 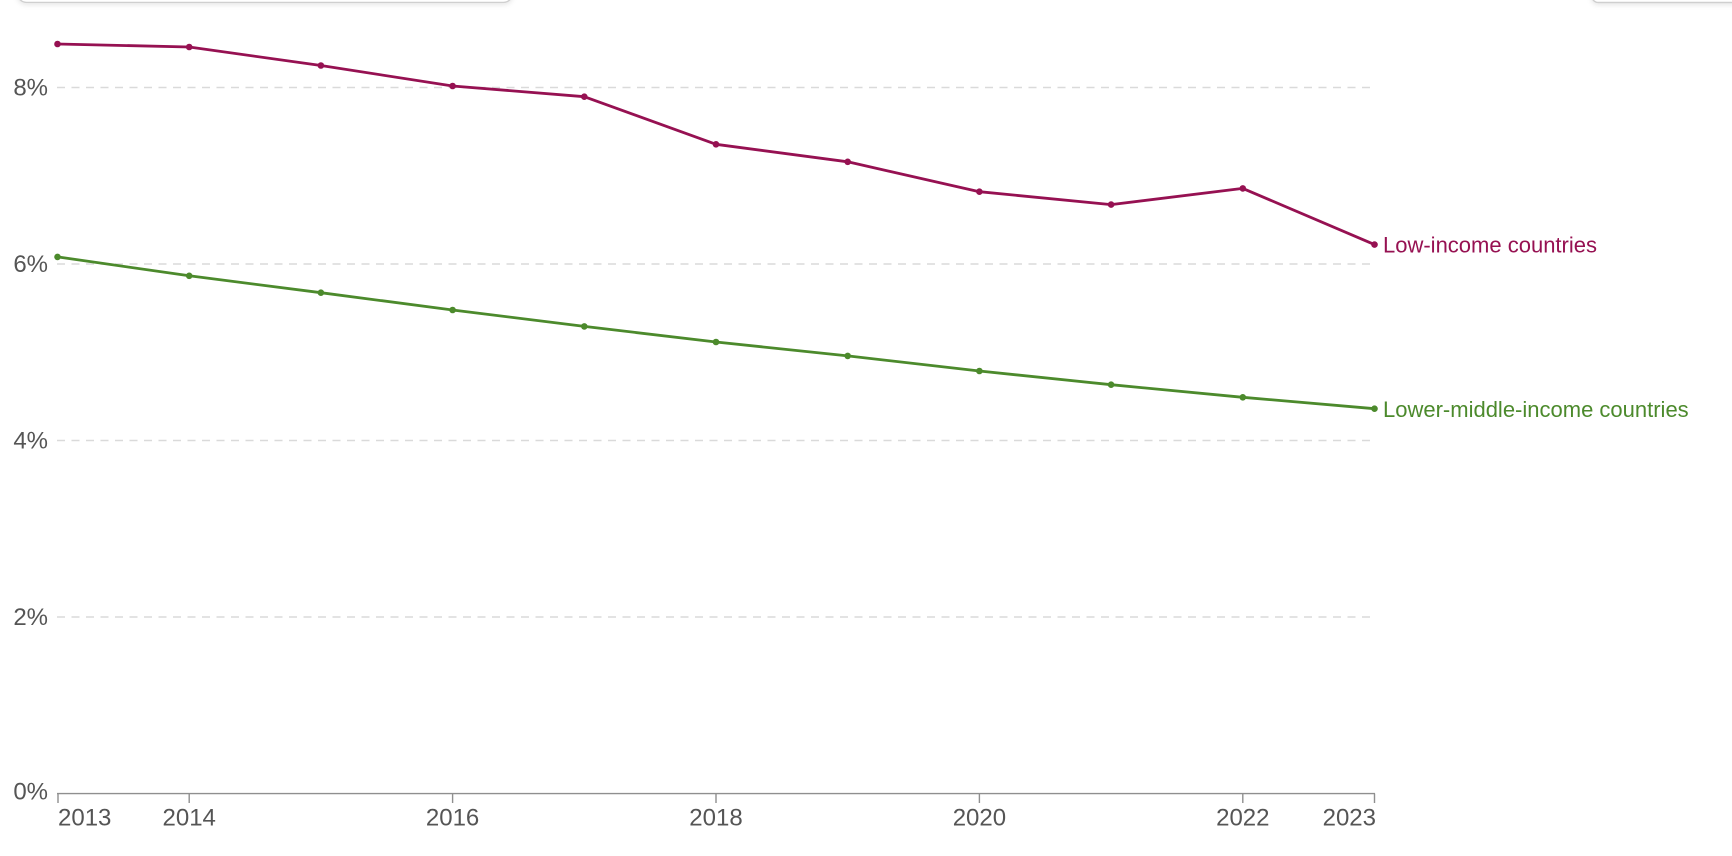 What do you see at coordinates (452, 818) in the screenshot?
I see `svg-text: 2016` at bounding box center [452, 818].